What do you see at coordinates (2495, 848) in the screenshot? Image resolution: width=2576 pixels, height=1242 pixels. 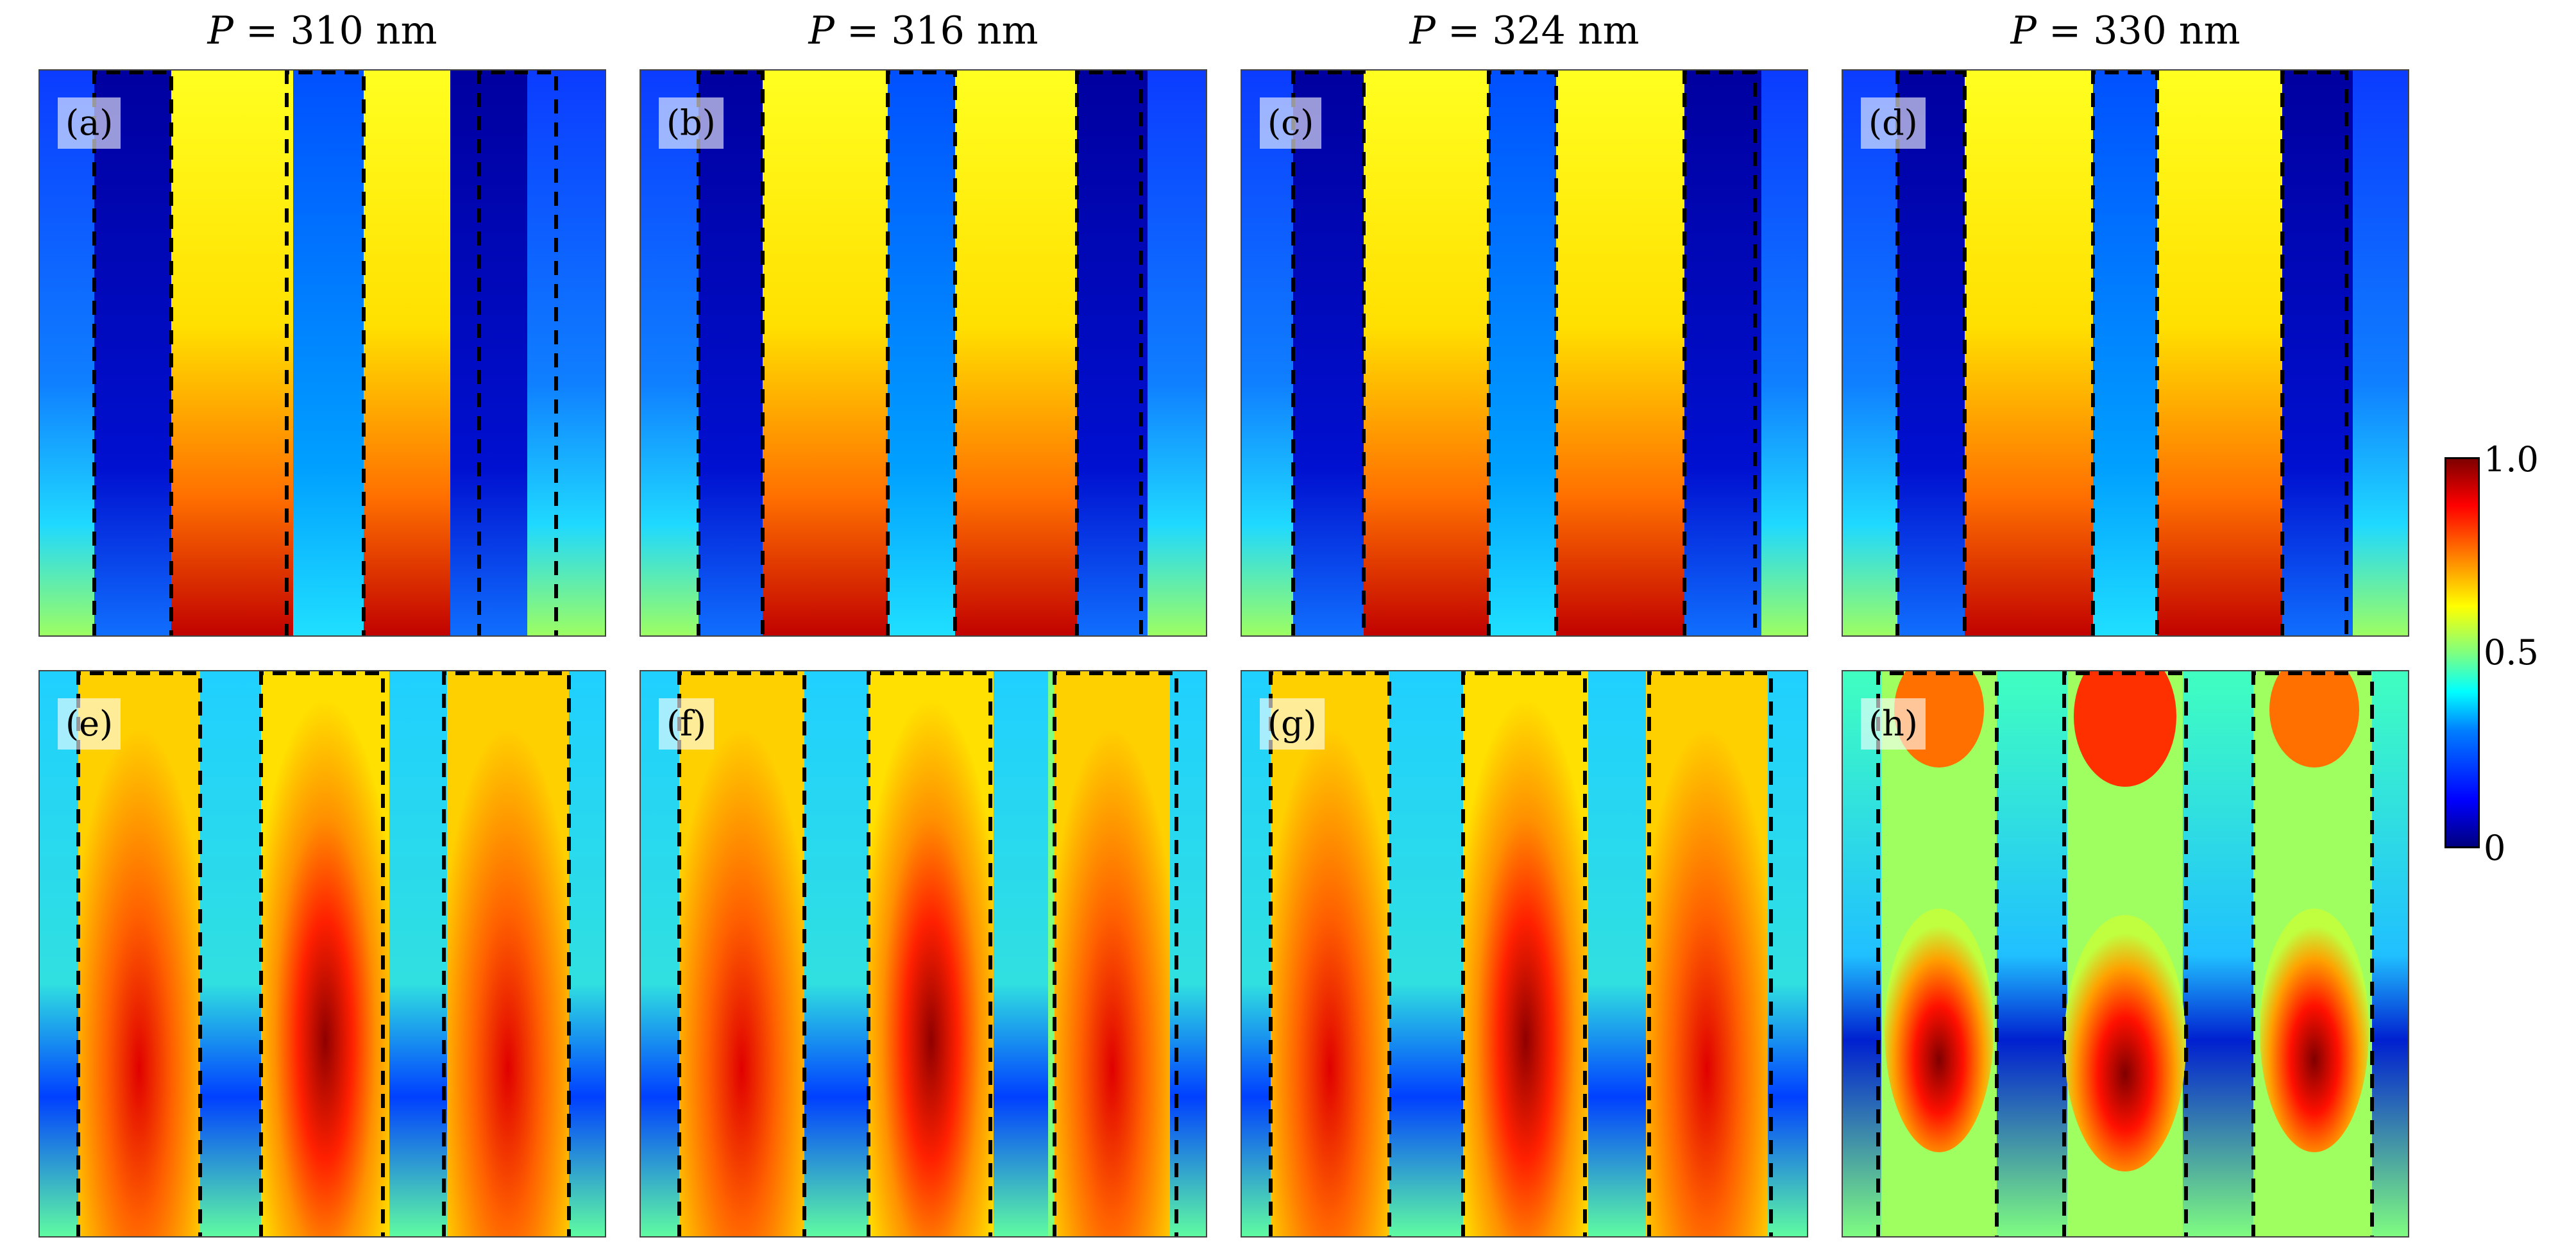 I see `colorbar-min-label: 0` at bounding box center [2495, 848].